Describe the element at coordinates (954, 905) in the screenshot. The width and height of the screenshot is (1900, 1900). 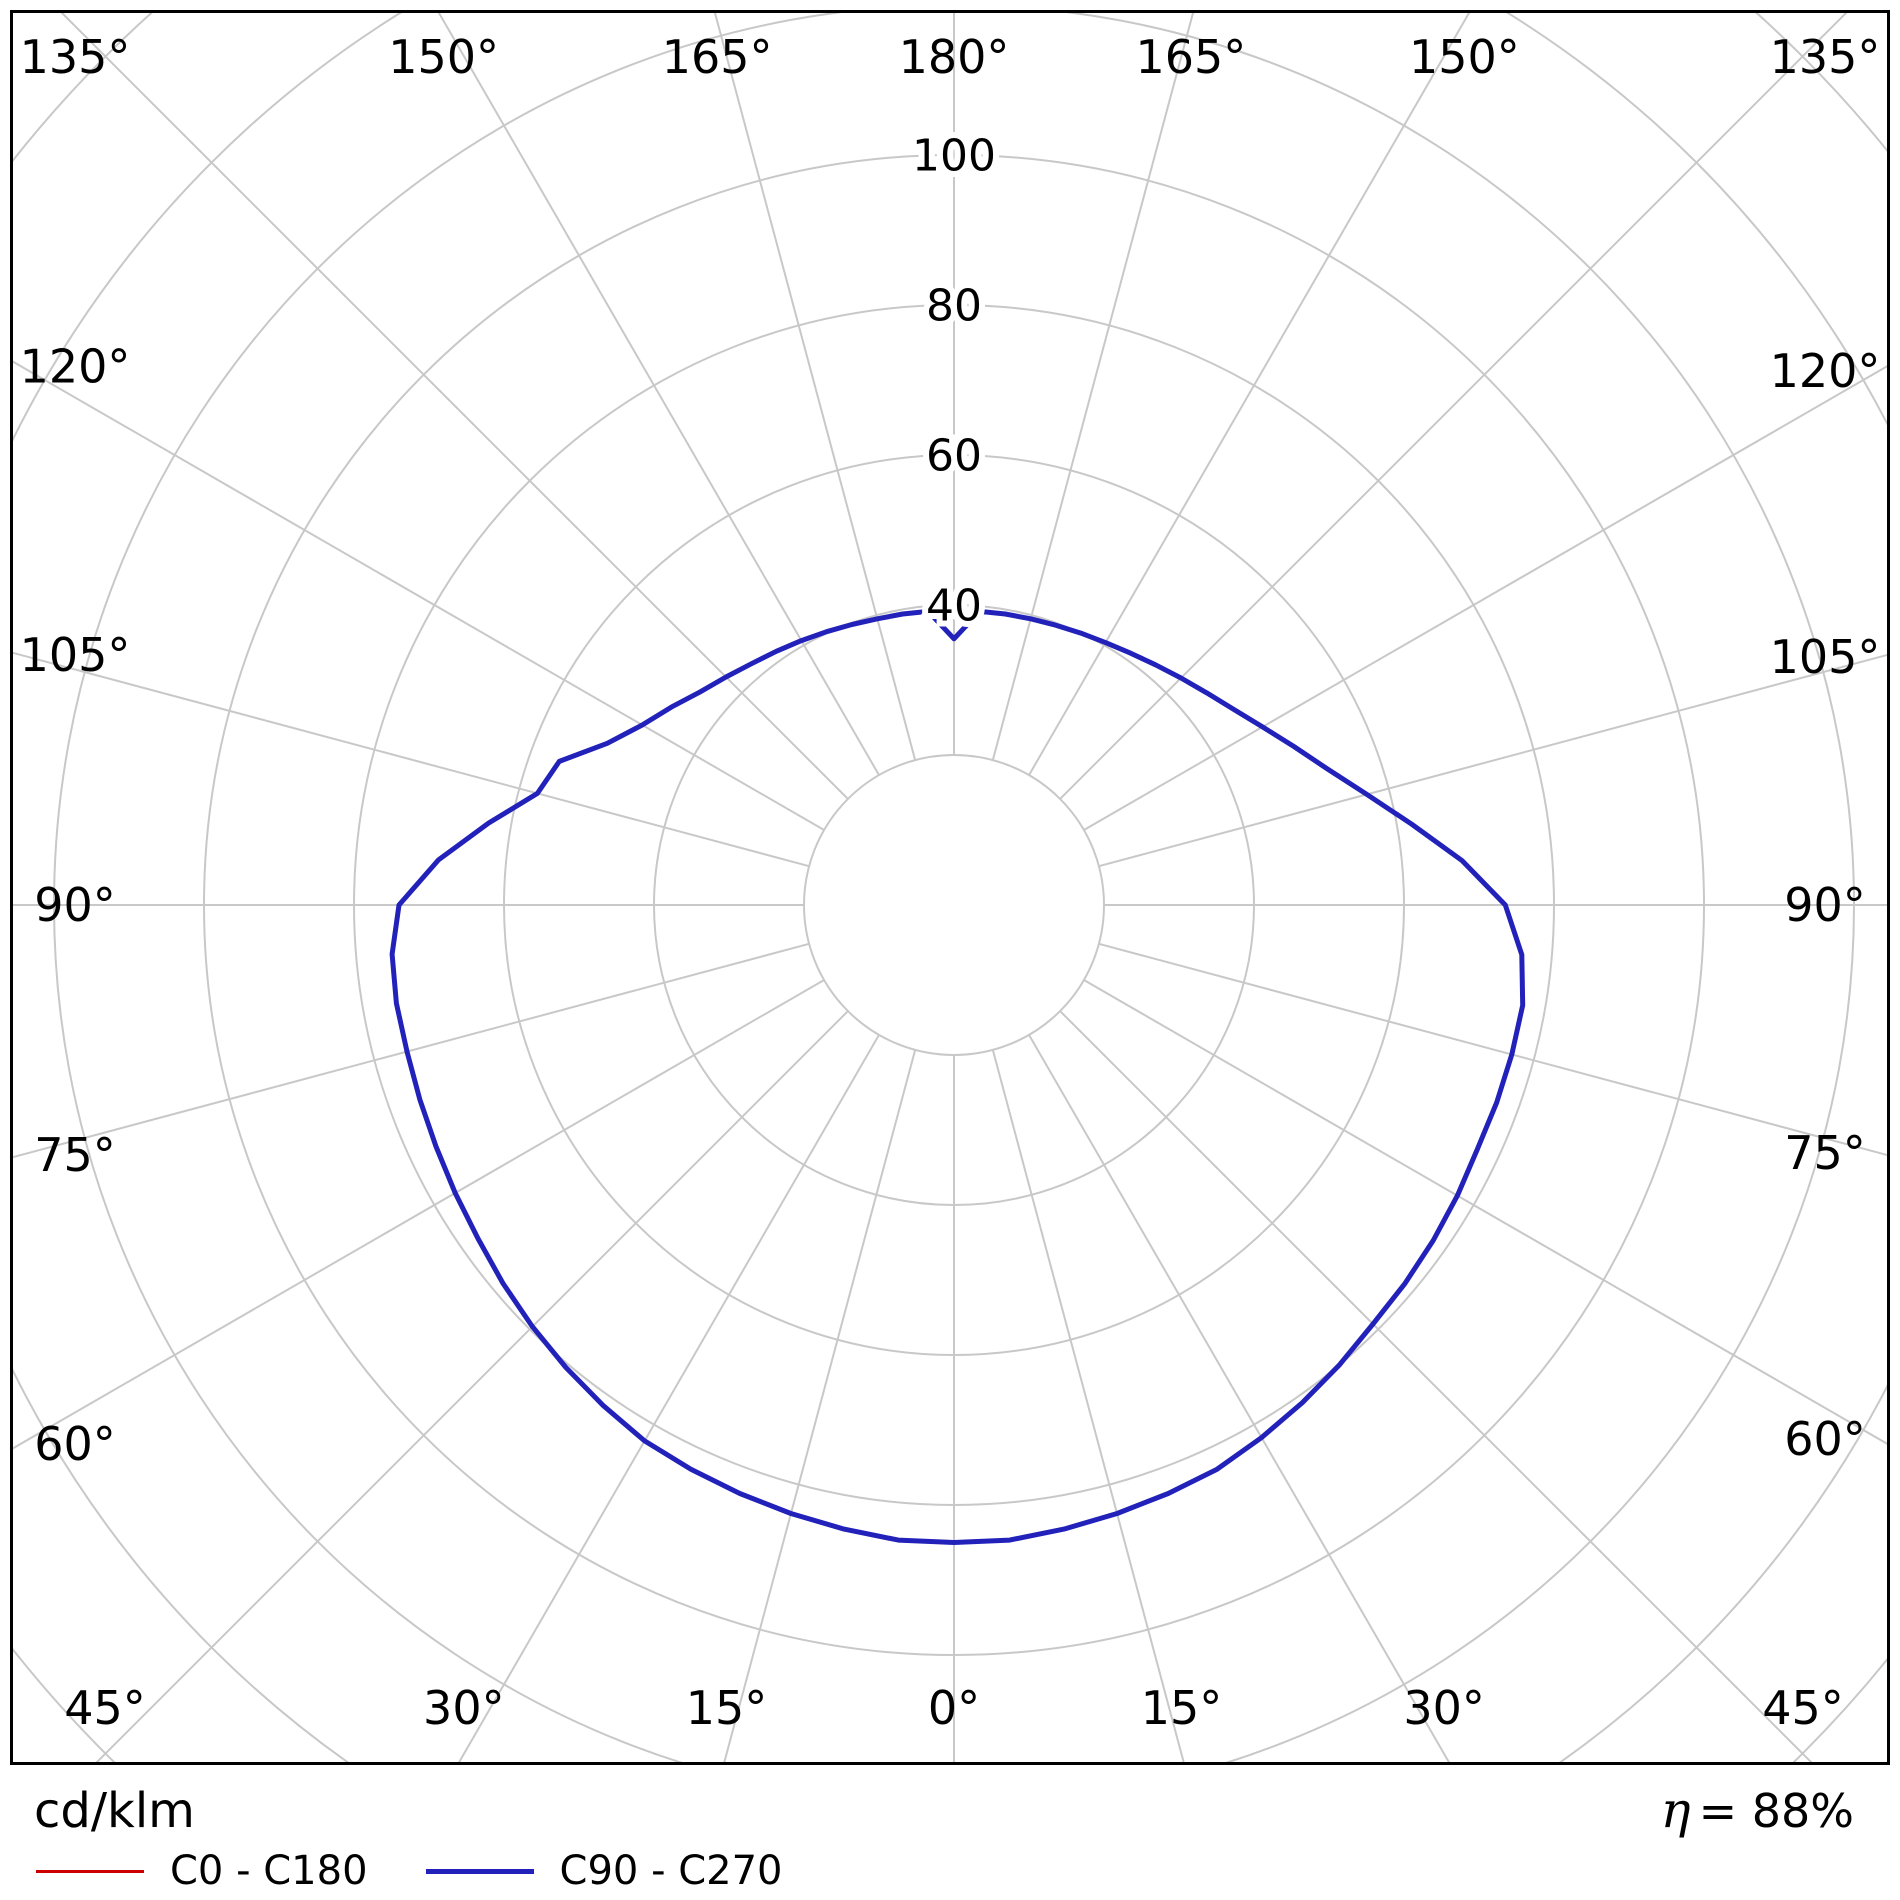
I see `grid-circle` at that location.